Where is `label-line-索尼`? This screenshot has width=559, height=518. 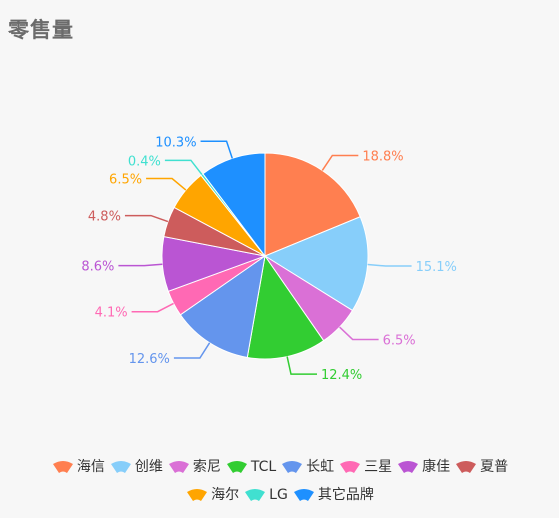 label-line-索尼 is located at coordinates (359, 333).